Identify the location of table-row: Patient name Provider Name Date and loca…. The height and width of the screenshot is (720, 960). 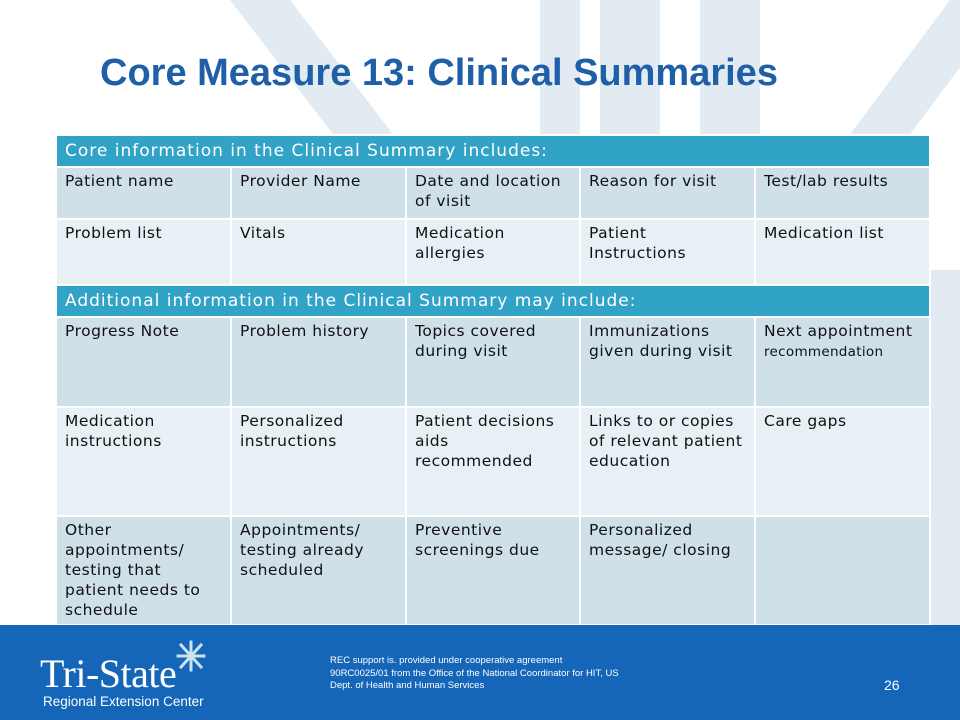
(493, 193).